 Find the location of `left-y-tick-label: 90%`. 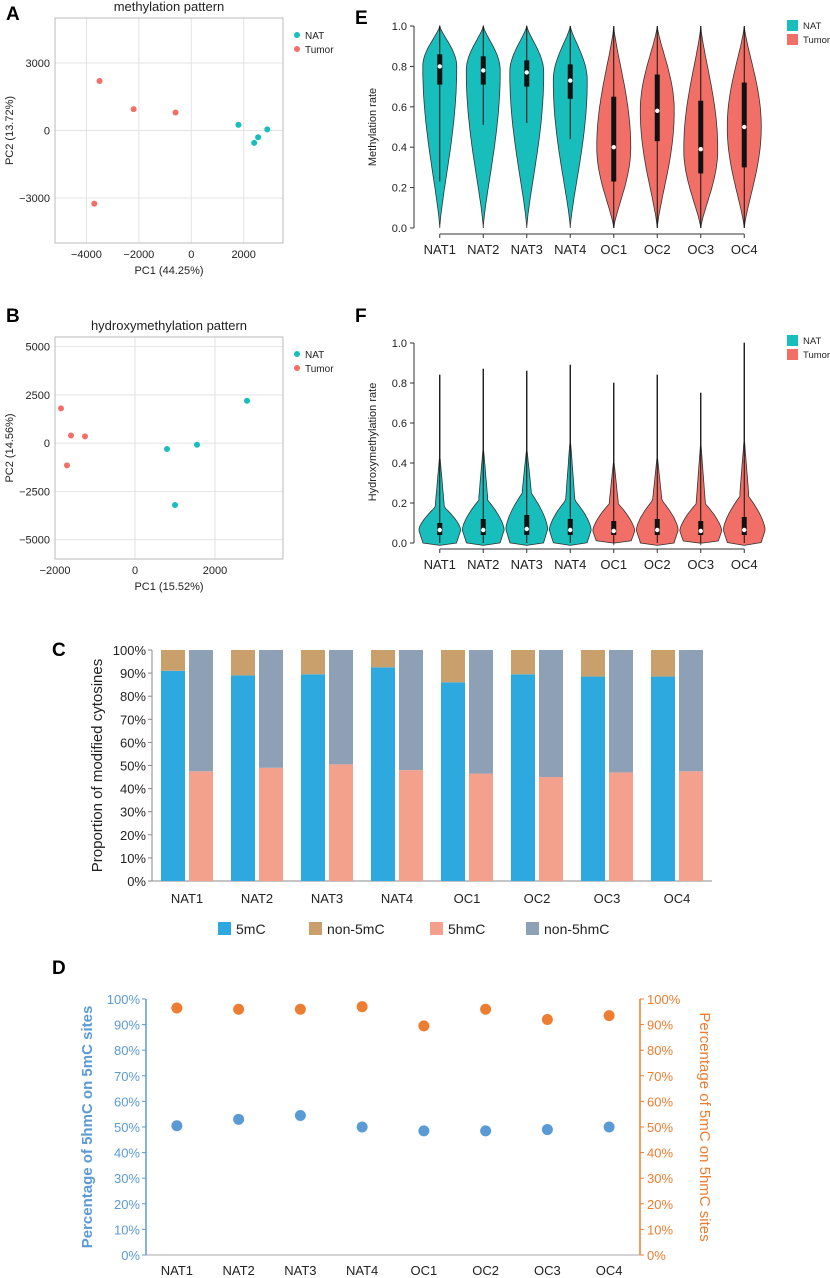

left-y-tick-label: 90% is located at coordinates (127, 1025).